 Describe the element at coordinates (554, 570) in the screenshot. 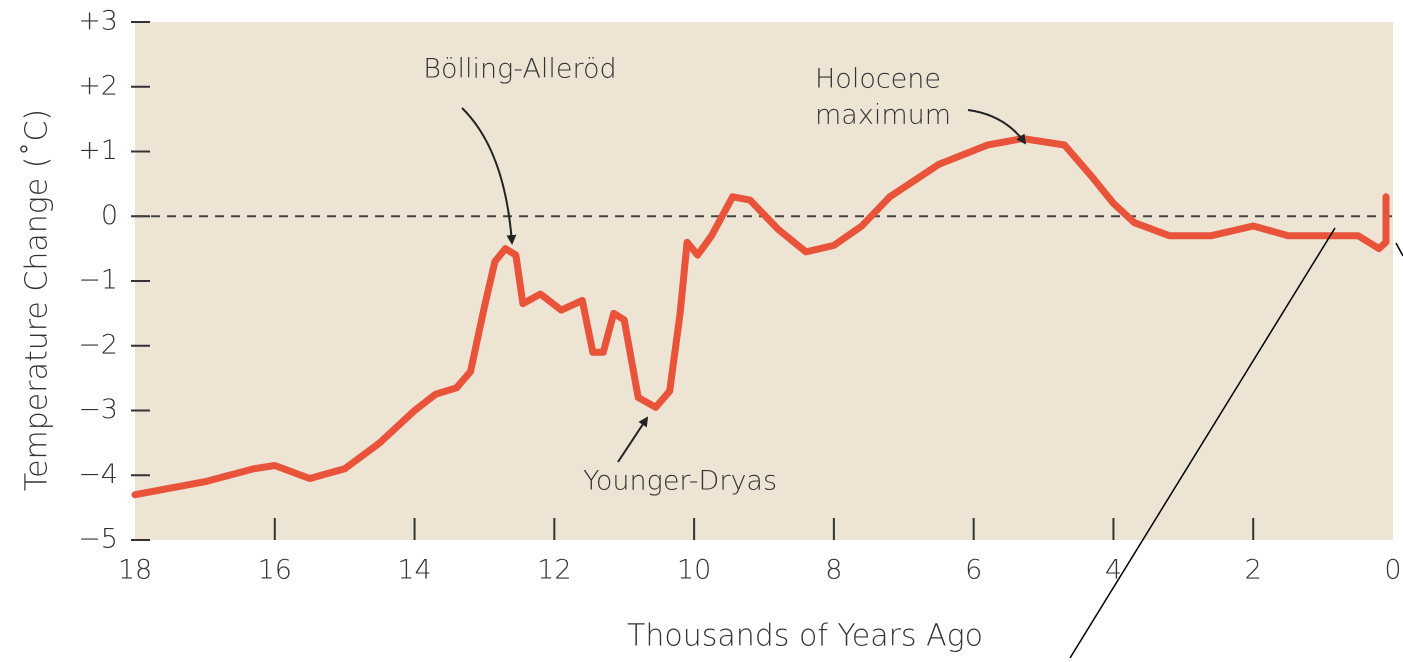

I see `x-tick-label: 12` at that location.